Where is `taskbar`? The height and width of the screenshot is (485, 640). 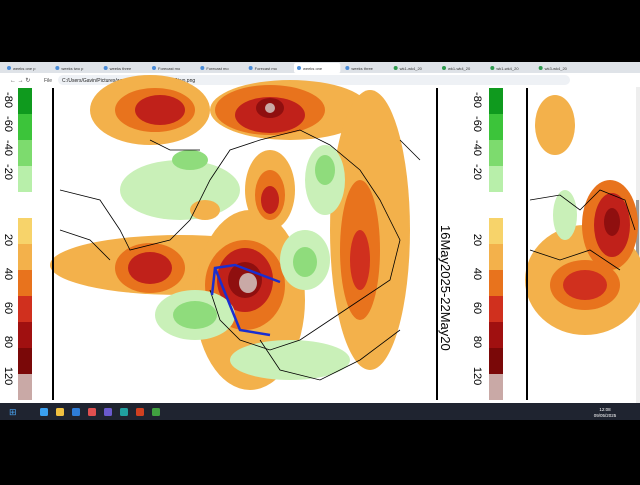
taskbar is located at coordinates (320, 411).